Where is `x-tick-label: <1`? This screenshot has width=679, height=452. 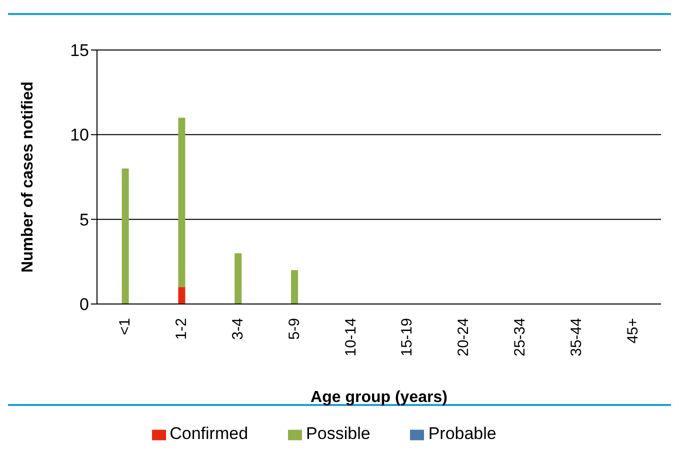
x-tick-label: <1 is located at coordinates (125, 327).